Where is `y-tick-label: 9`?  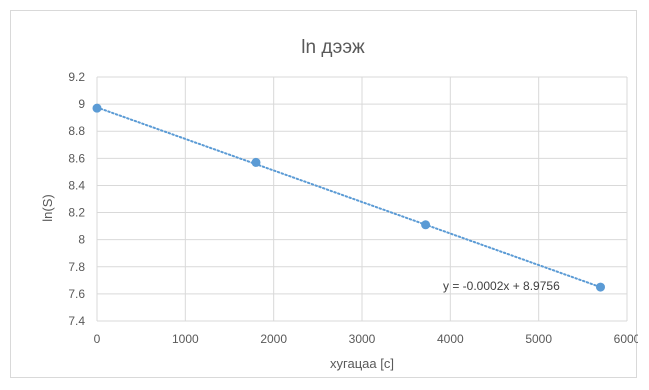 y-tick-label: 9 is located at coordinates (81, 104).